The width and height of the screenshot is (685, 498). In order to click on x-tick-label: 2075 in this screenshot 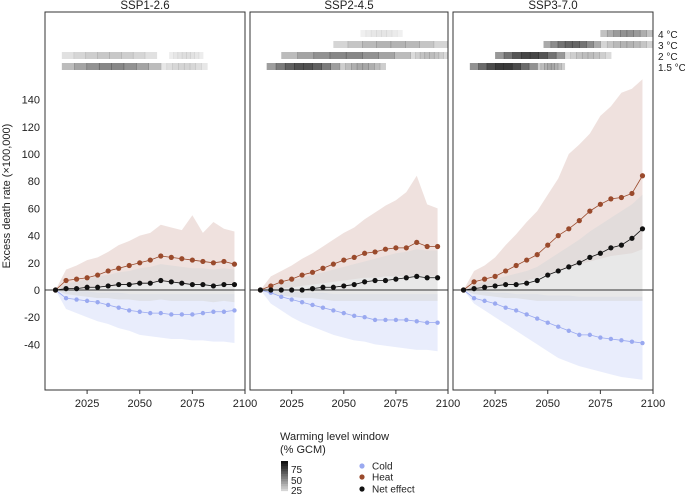, I will do `click(396, 404)`.